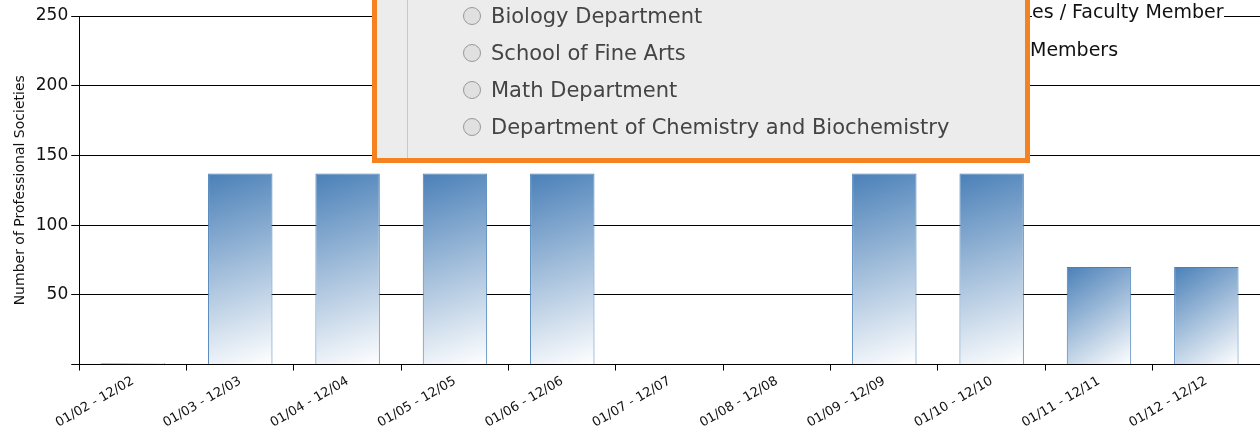 This screenshot has width=1260, height=438. Describe the element at coordinates (1128, 11) in the screenshot. I see `annotation: es / Faculty Member` at that location.